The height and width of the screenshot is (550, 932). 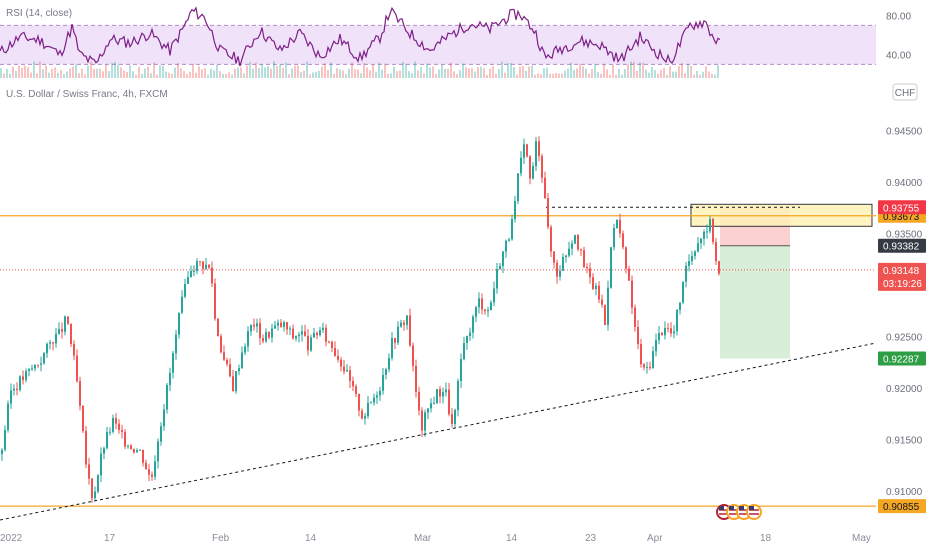 I want to click on current-tag, so click(x=902, y=276).